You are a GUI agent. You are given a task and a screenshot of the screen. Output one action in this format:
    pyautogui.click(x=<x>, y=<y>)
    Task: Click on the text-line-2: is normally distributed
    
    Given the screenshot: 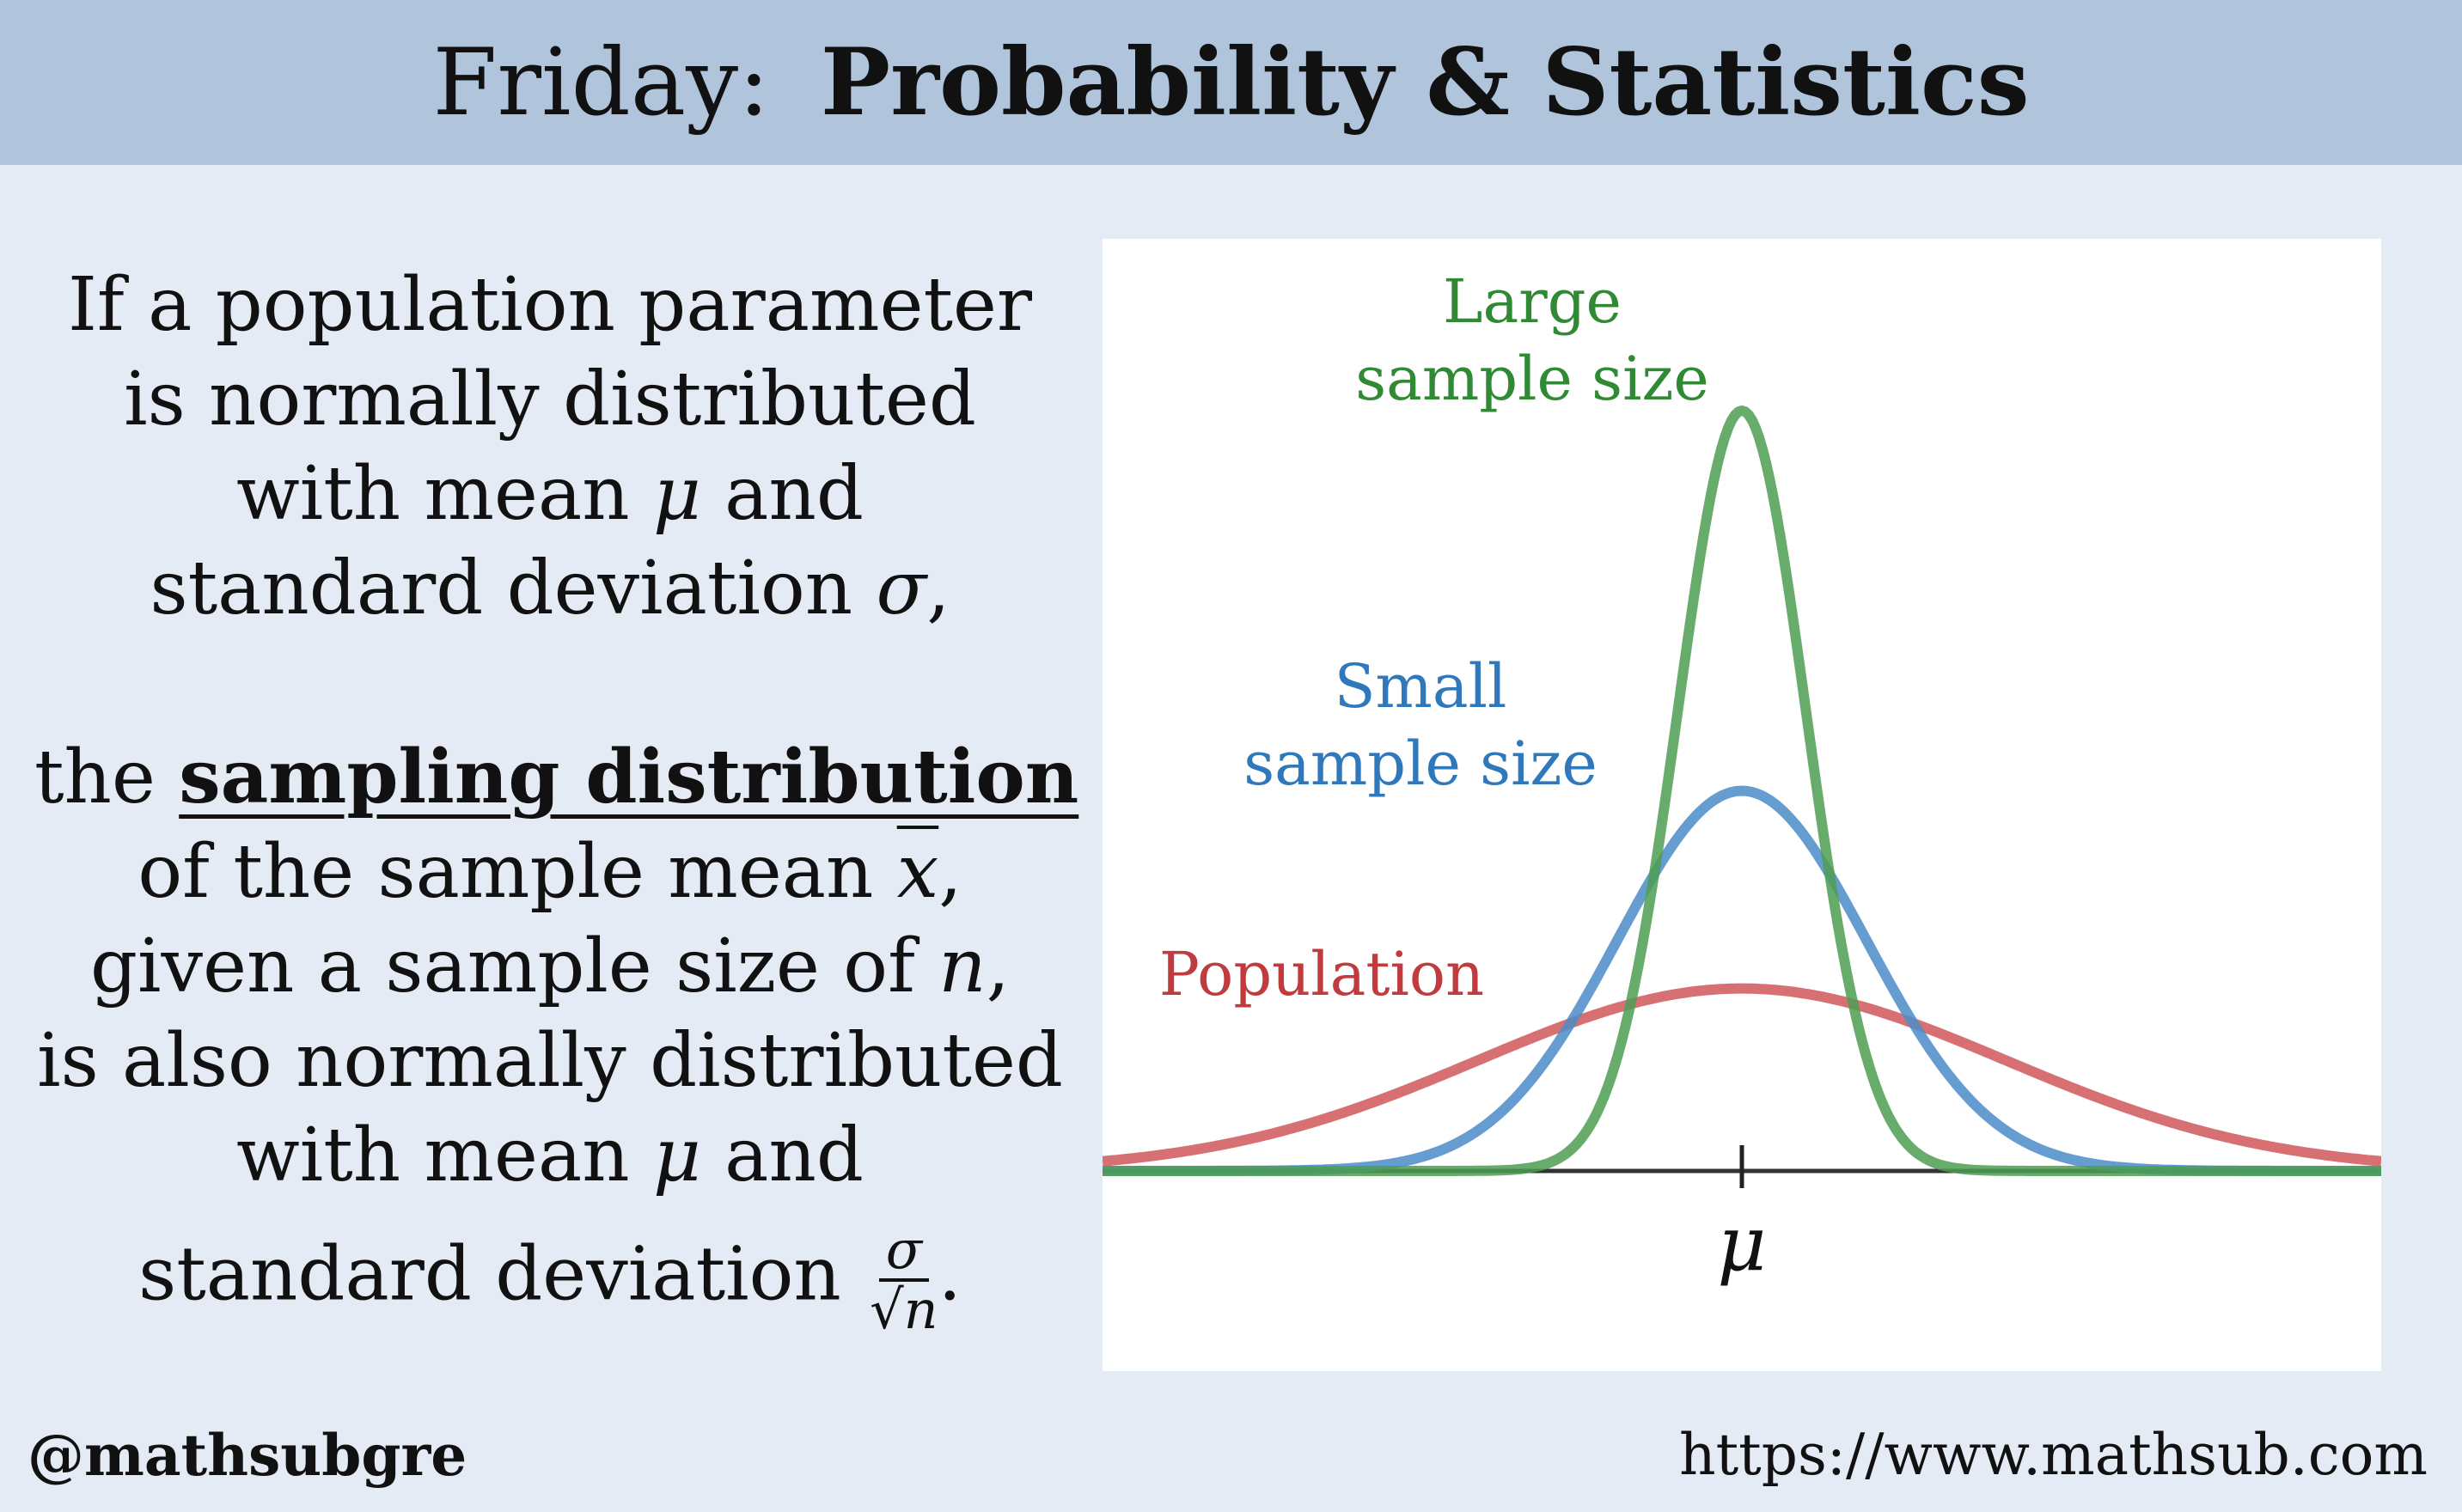 What is the action you would take?
    pyautogui.click(x=550, y=399)
    